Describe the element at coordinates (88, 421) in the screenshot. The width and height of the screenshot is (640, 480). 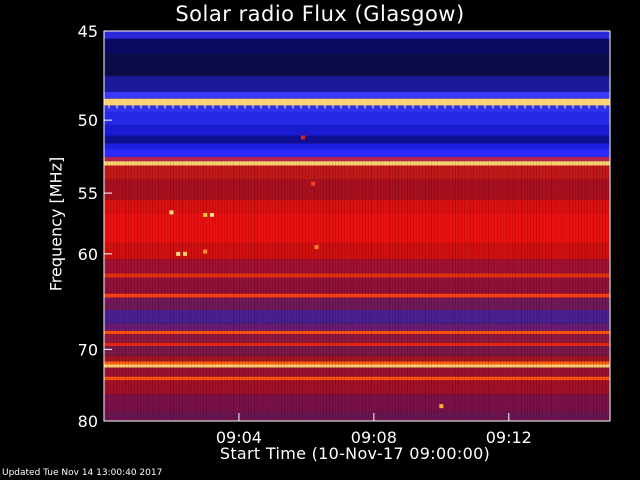
I see `y-tick-label: 80` at that location.